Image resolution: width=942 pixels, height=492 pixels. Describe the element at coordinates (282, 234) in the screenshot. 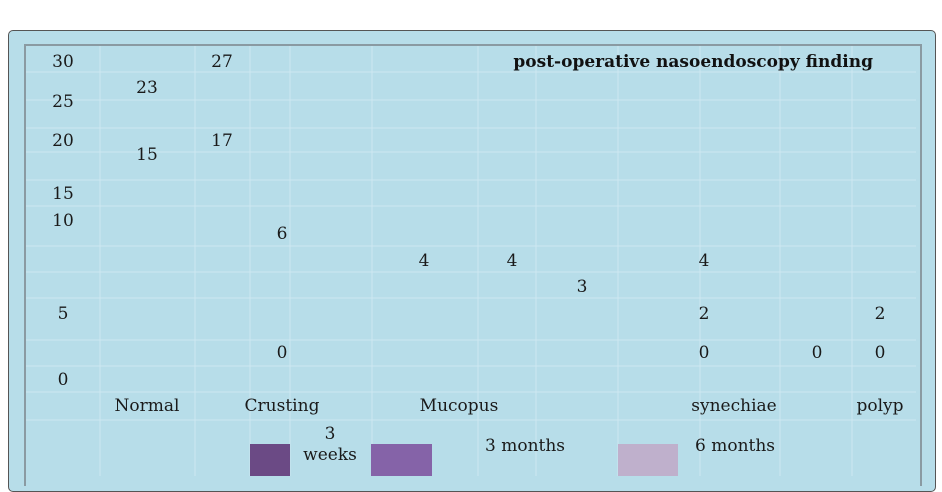

I see `data-label: 6` at that location.